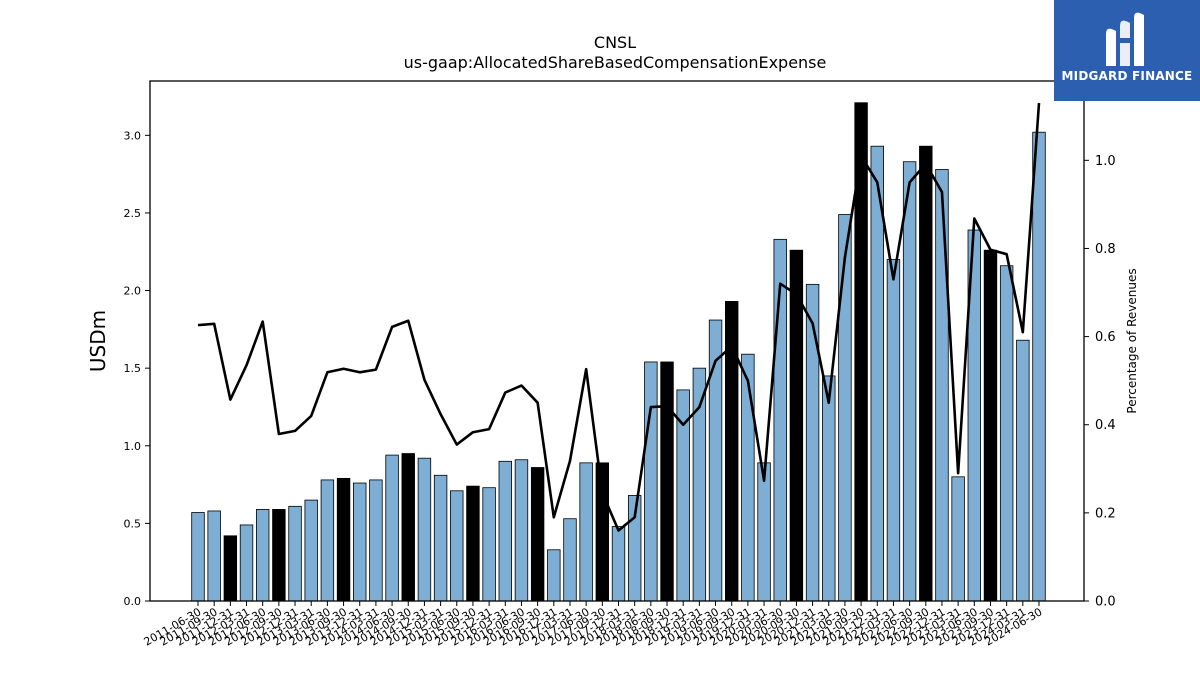 This screenshot has height=675, width=1200. Describe the element at coordinates (1132, 340) in the screenshot. I see `y2-axis-label: Percentage of Revenues` at that location.